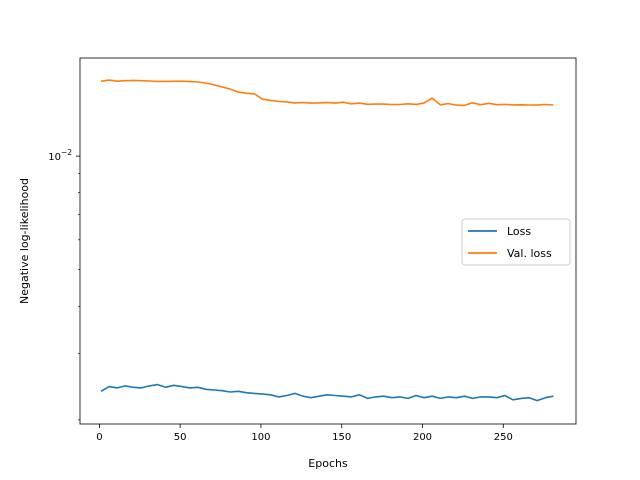  What do you see at coordinates (519, 231) in the screenshot?
I see `legend-label-loss: Loss` at bounding box center [519, 231].